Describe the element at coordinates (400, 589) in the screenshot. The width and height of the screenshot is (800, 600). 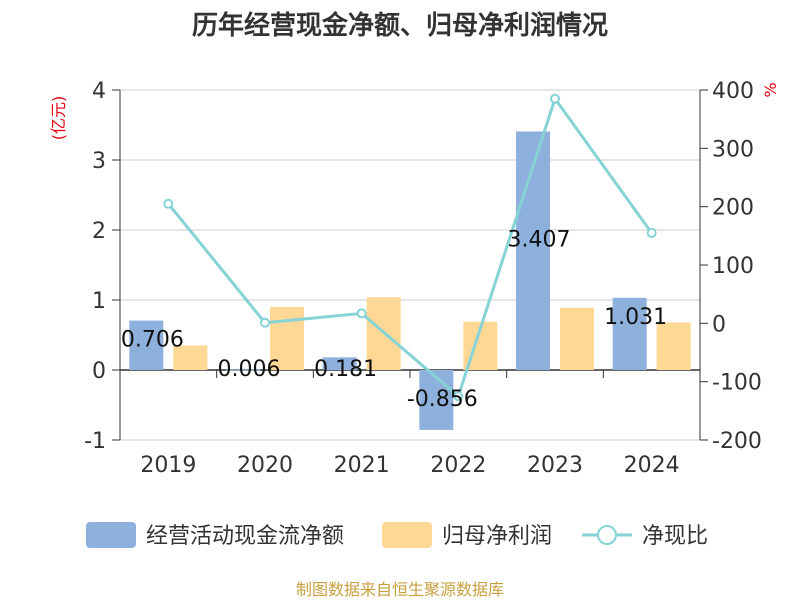
I see `source-note: 制图数据来自恒生聚源数据库` at that location.